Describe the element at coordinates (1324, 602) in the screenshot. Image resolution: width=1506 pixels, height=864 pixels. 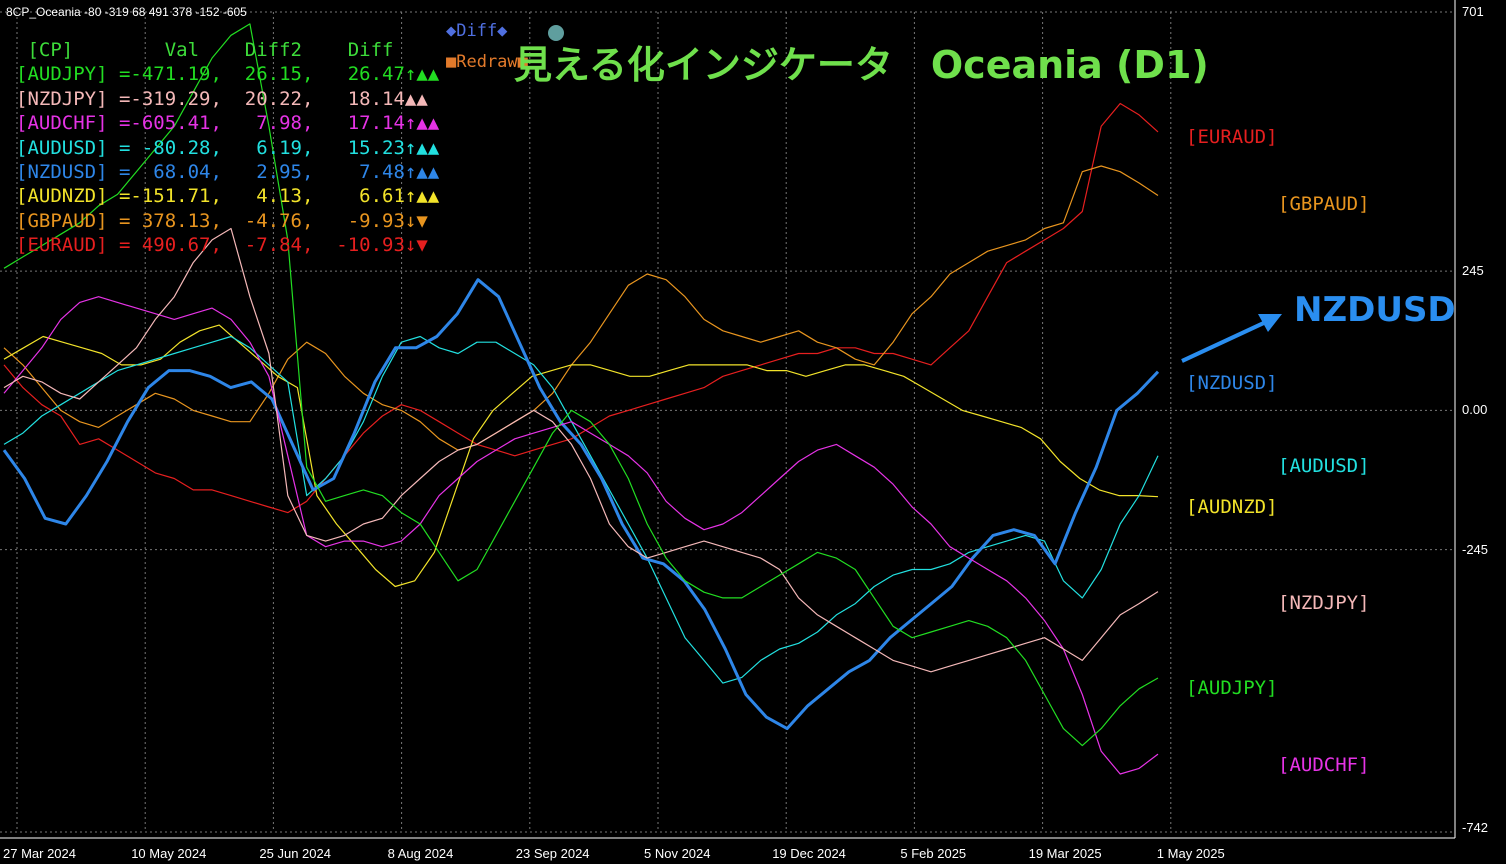
I see `series-label: [NZDJPY]` at that location.